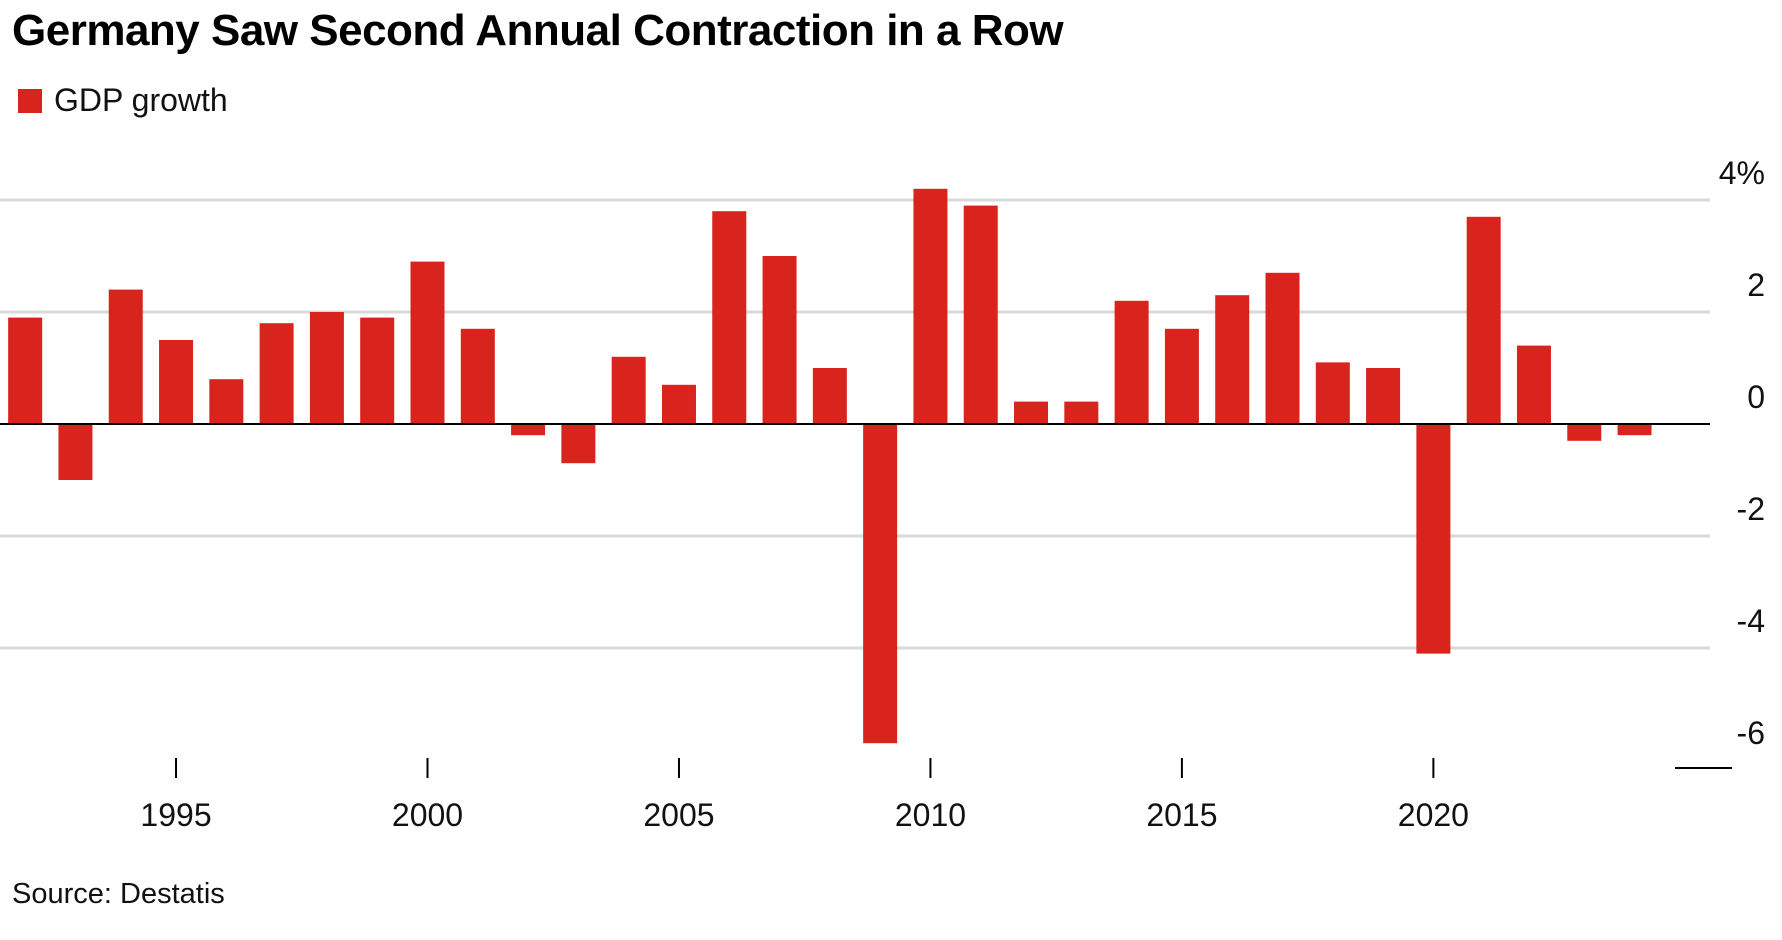 The height and width of the screenshot is (940, 1782). Describe the element at coordinates (30, 100) in the screenshot. I see `legend-swatch` at that location.